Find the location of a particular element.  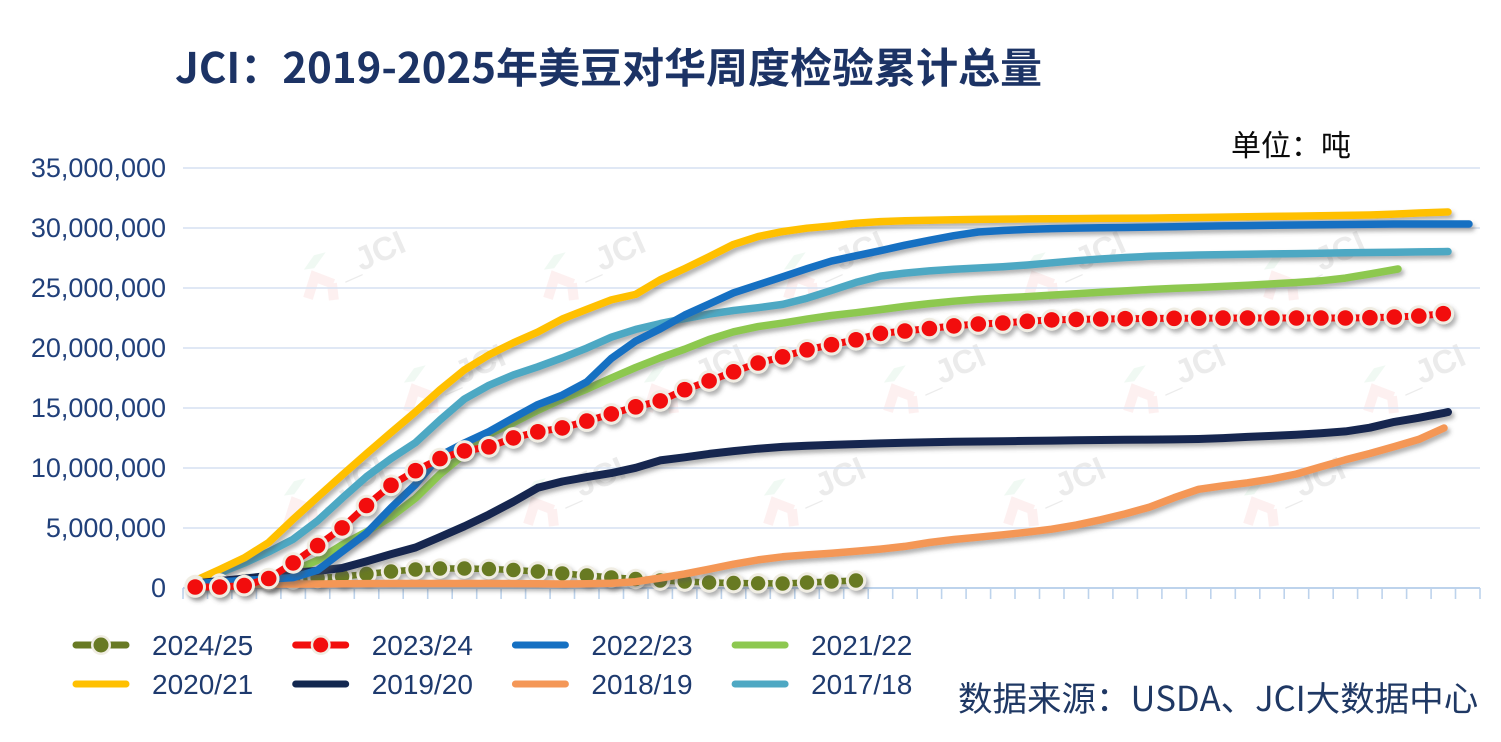

svg-text: 5,000,000 is located at coordinates (106, 528).